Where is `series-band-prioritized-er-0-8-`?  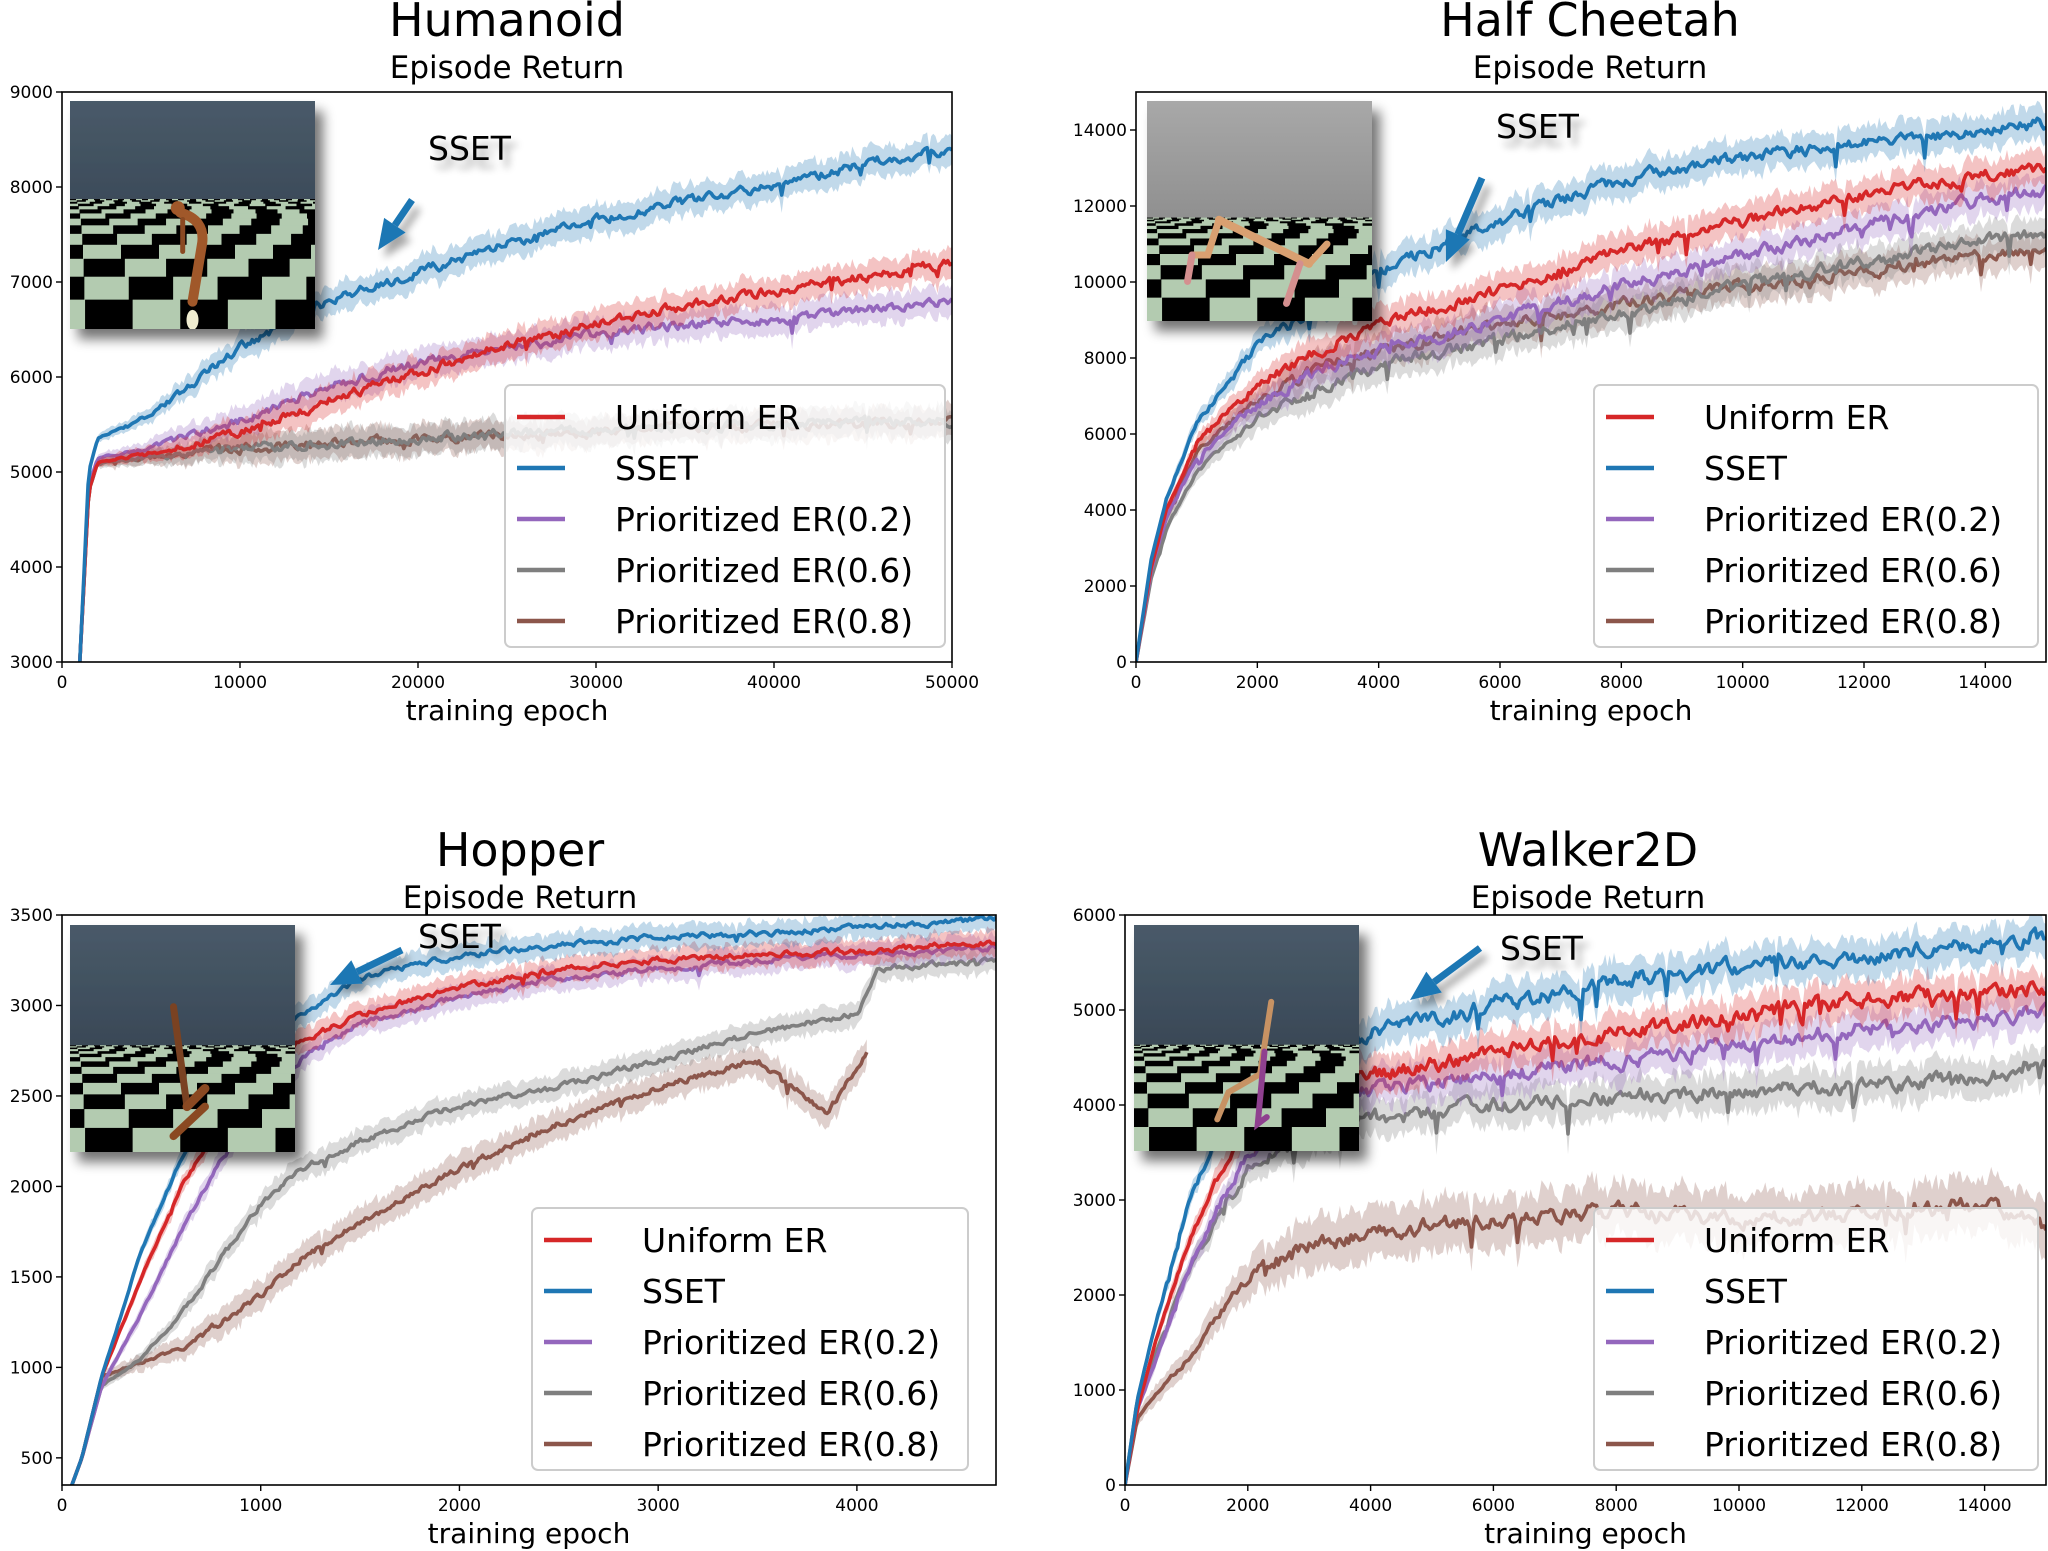
series-band-prioritized-er-0-8- is located at coordinates (1591, 444).